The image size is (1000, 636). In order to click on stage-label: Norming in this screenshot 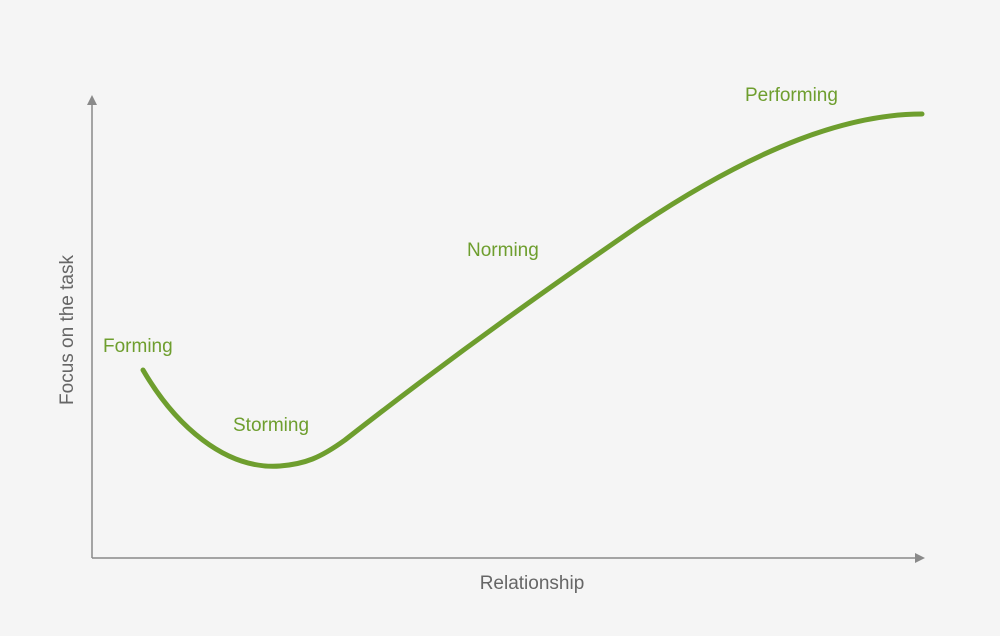, I will do `click(503, 250)`.